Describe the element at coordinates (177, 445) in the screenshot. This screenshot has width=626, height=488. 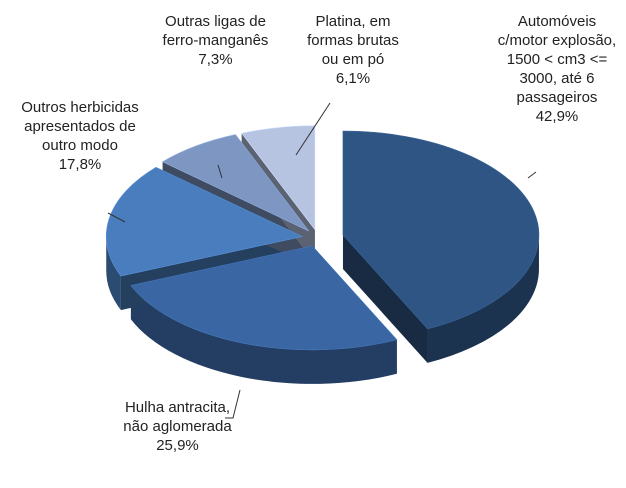
I see `value-label: 25,9%` at that location.